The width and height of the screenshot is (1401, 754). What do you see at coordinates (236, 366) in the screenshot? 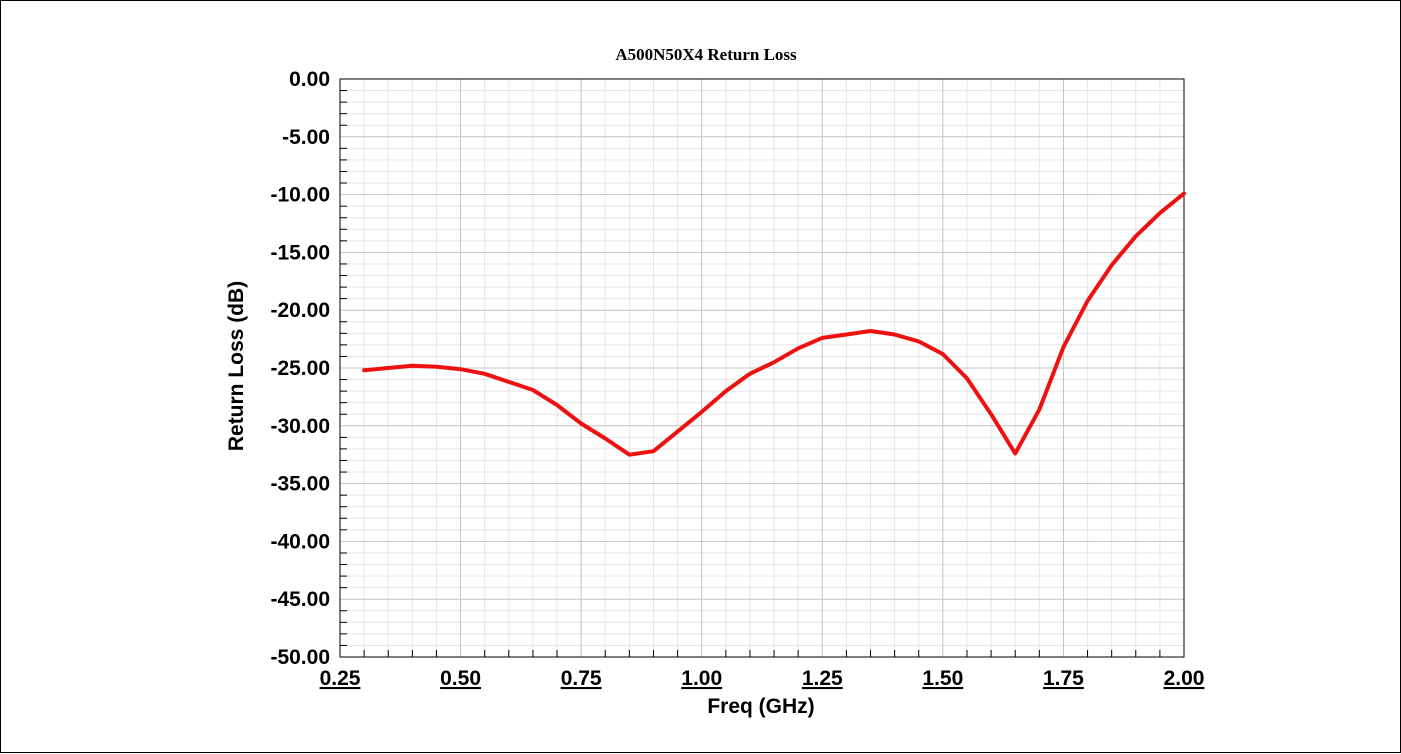
I see `y-axis-label: Return Loss (dB)` at bounding box center [236, 366].